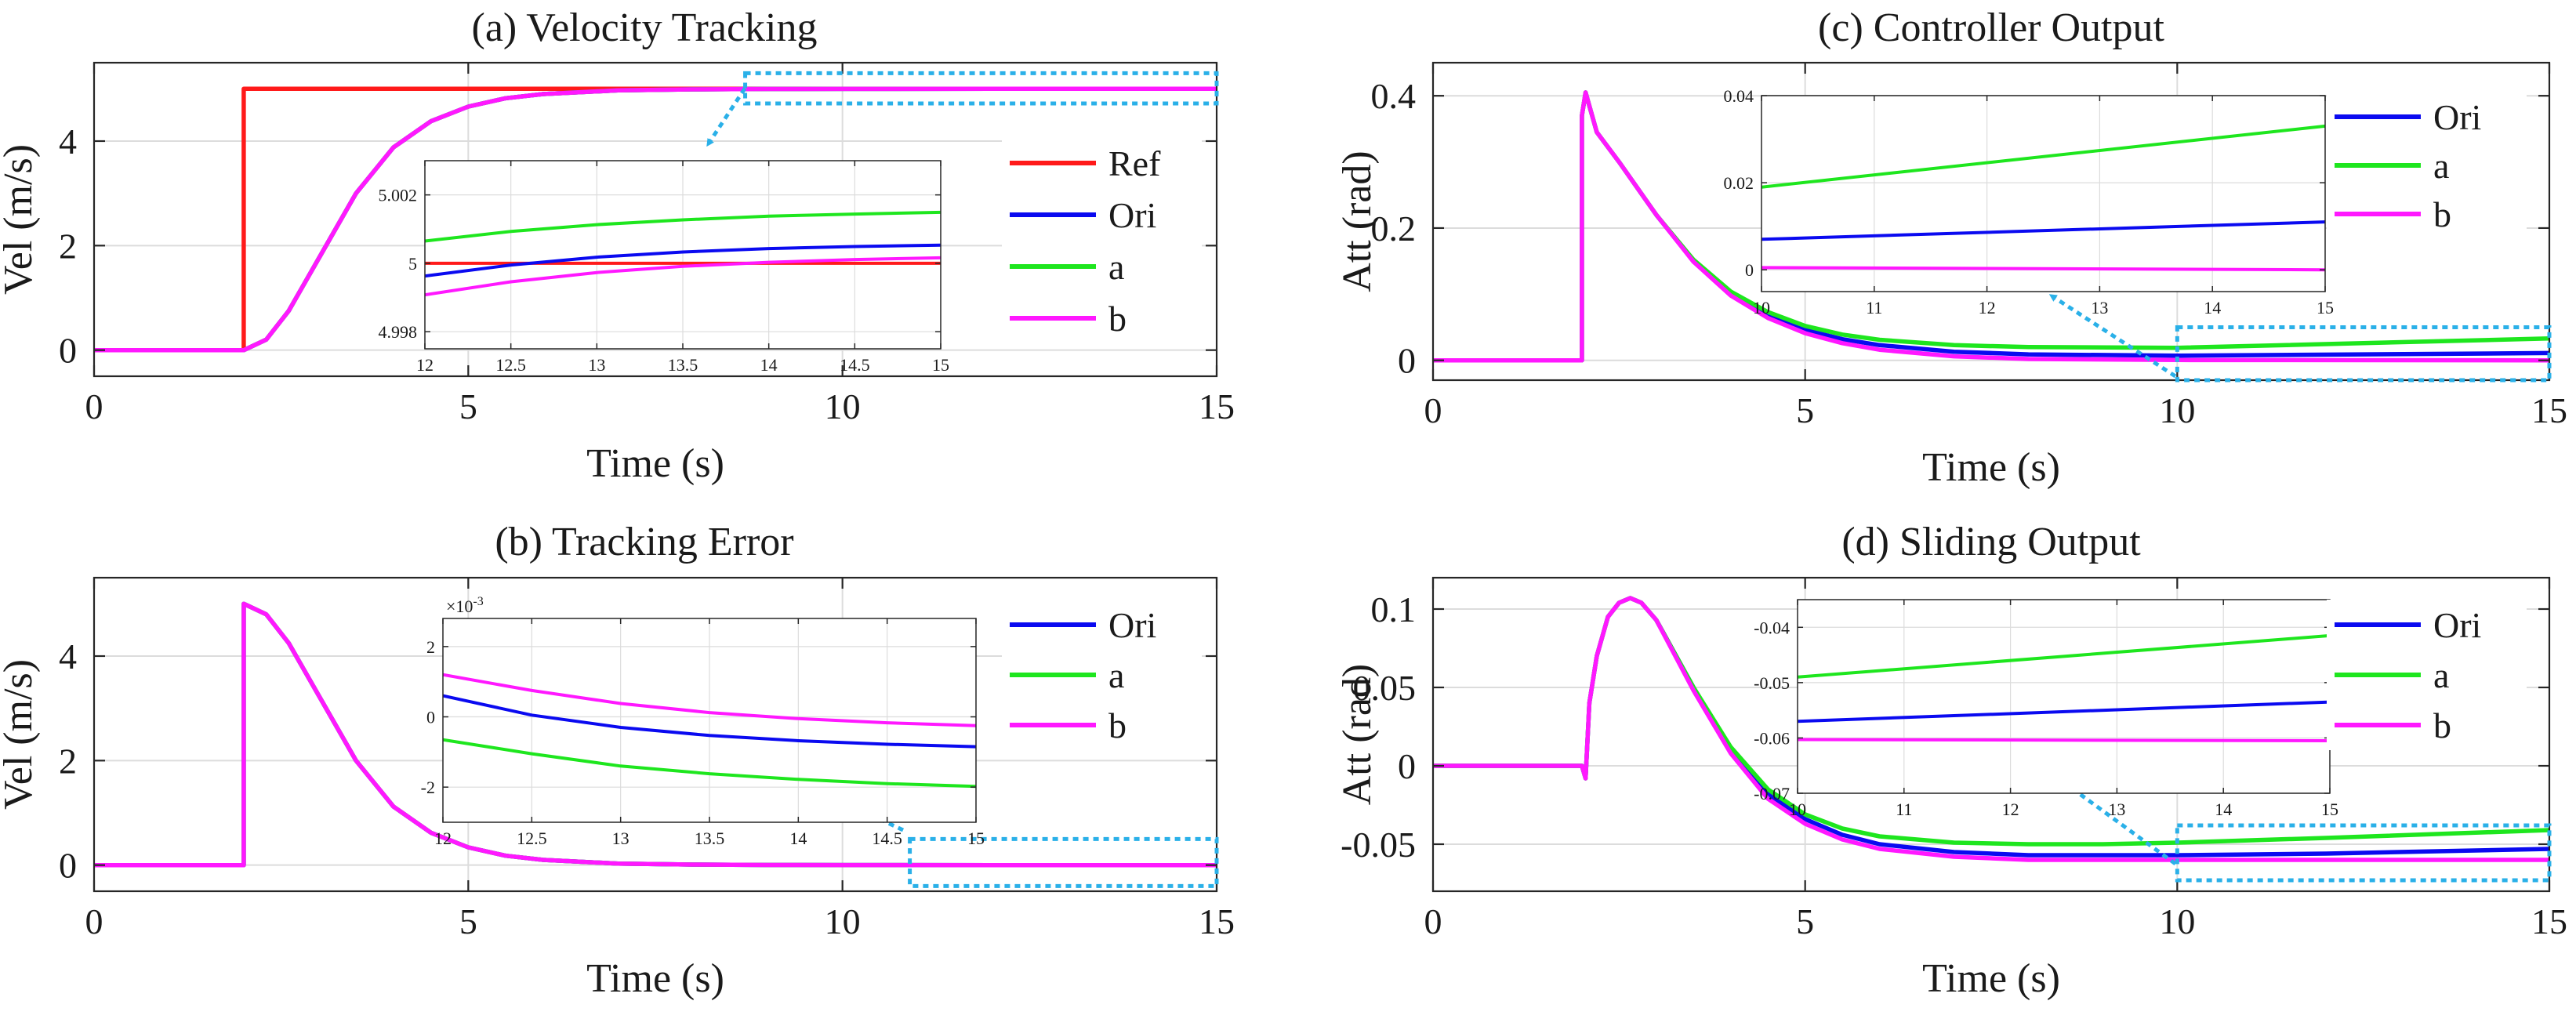 This screenshot has height=1019, width=2576. What do you see at coordinates (1991, 542) in the screenshot?
I see `panel-d-title: (d) Sliding Output` at bounding box center [1991, 542].